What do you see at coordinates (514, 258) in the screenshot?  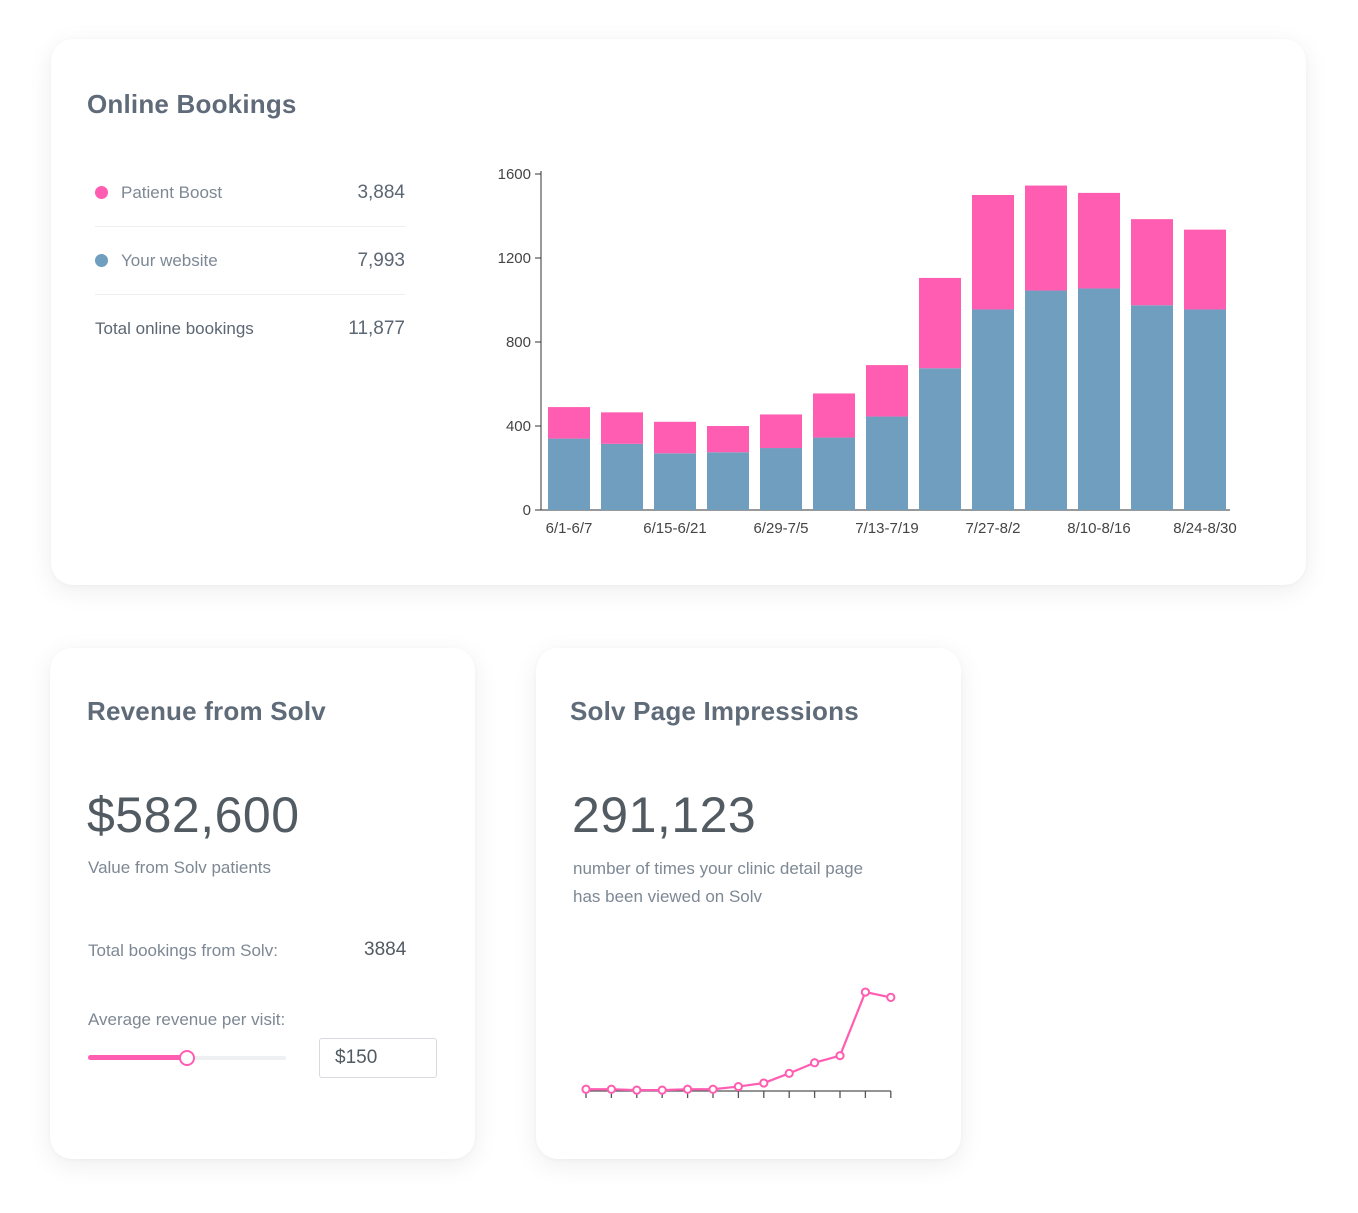 I see `y-tick-label: 1200` at bounding box center [514, 258].